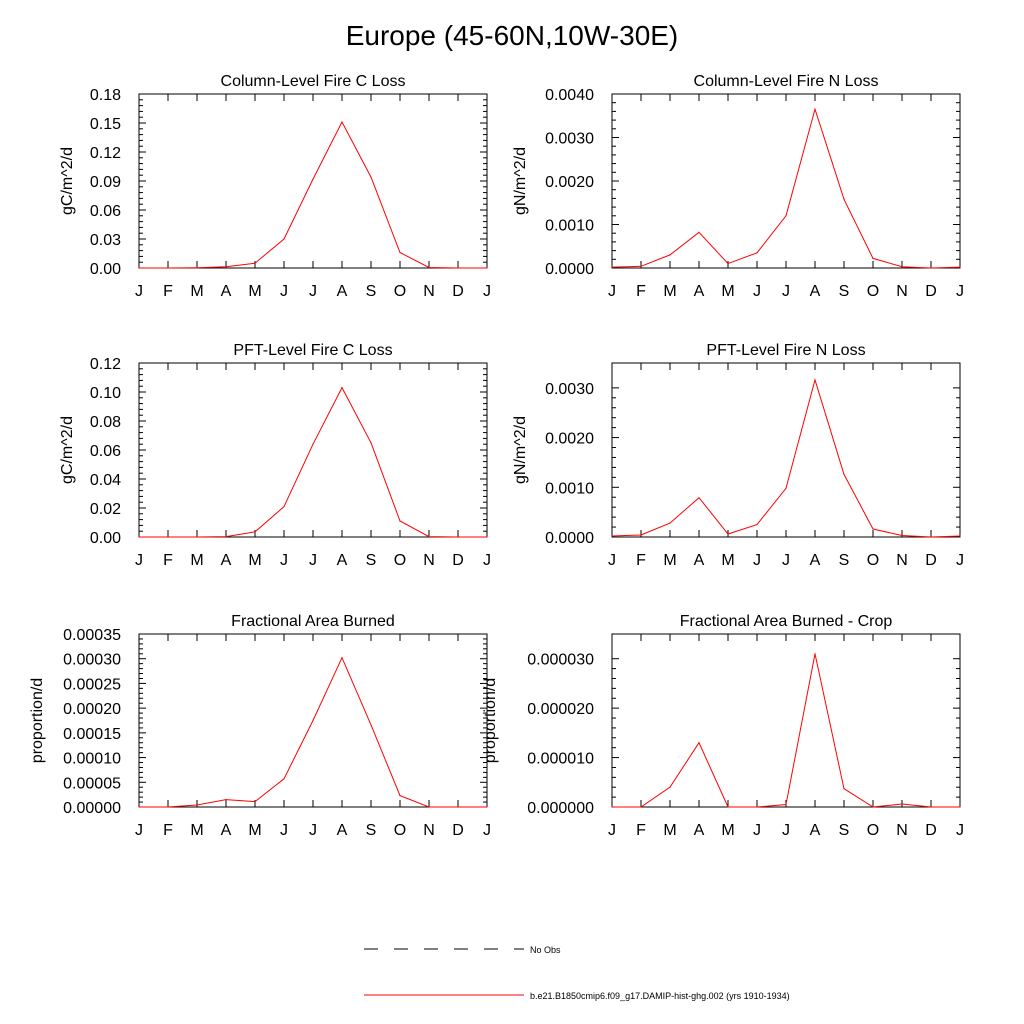  I want to click on y-tick-label: 0.00030, so click(92, 660).